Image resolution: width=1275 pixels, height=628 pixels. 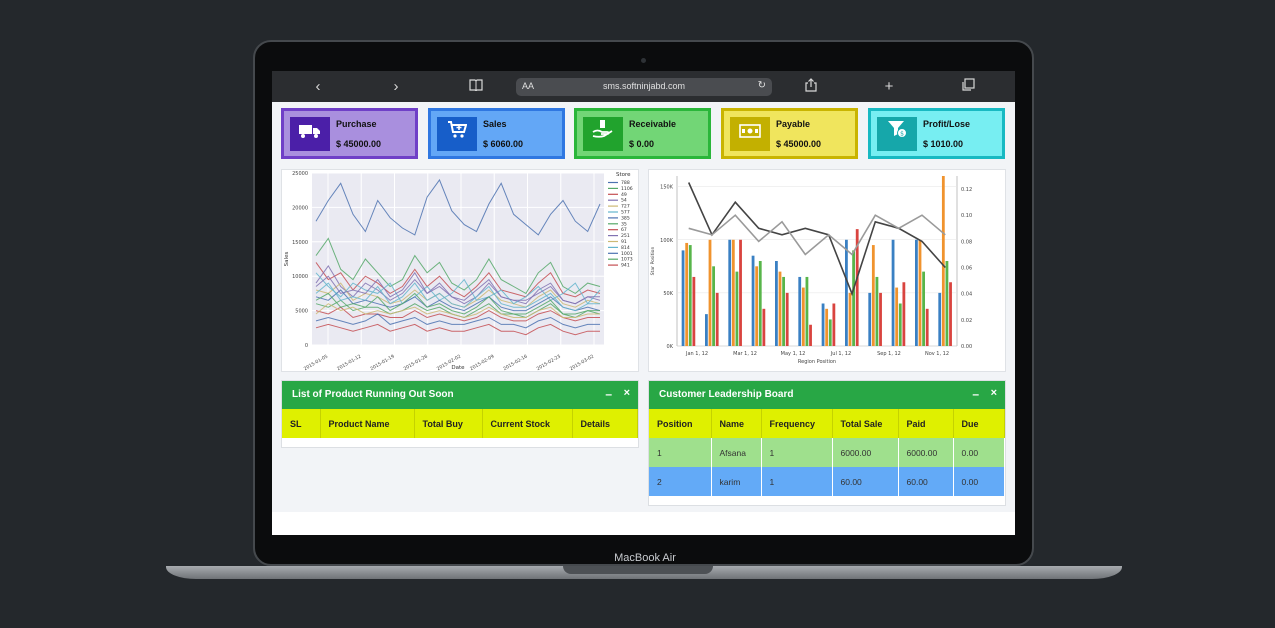 I want to click on device-label: MacBook Air, so click(x=645, y=558).